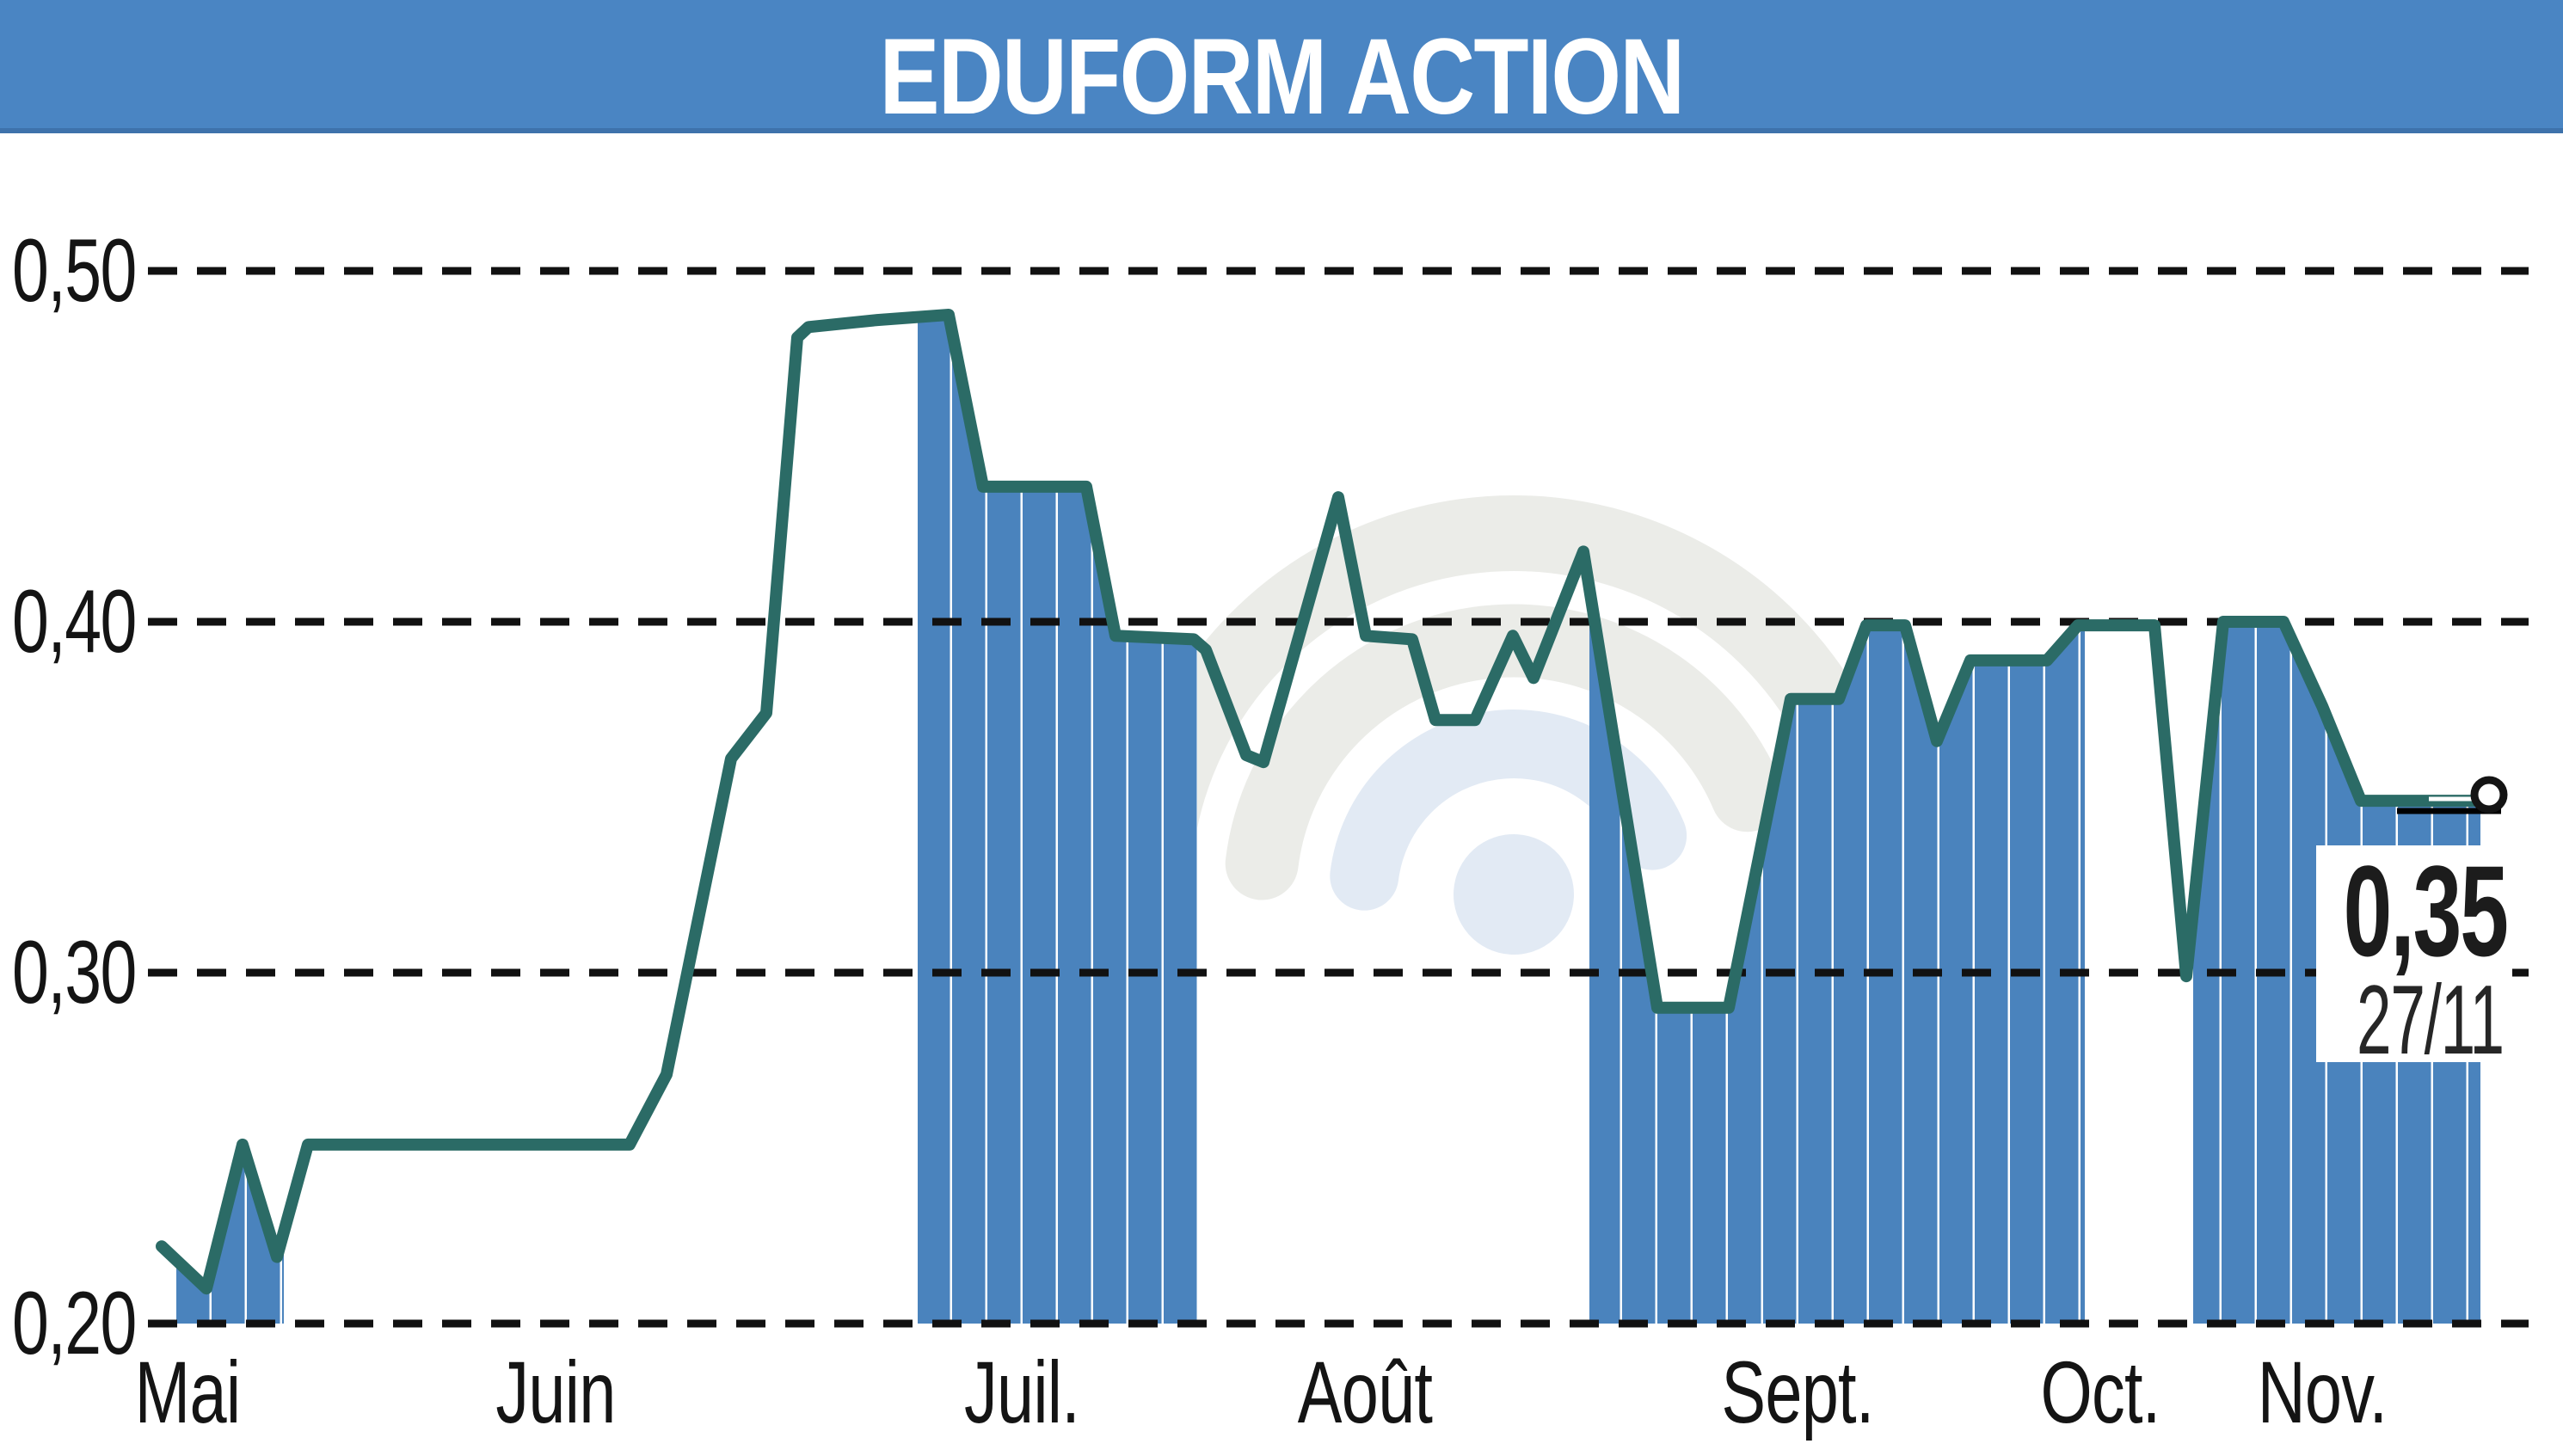 This screenshot has width=2563, height=1456. I want to click on x-tick-label-Août: Août, so click(1365, 1392).